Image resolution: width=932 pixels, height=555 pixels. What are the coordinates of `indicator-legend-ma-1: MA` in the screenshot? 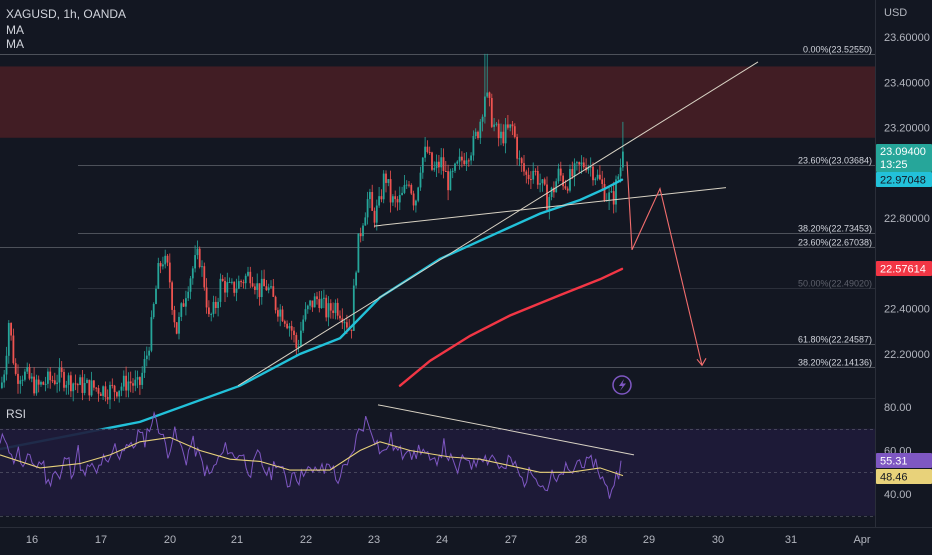 It's located at (15, 30).